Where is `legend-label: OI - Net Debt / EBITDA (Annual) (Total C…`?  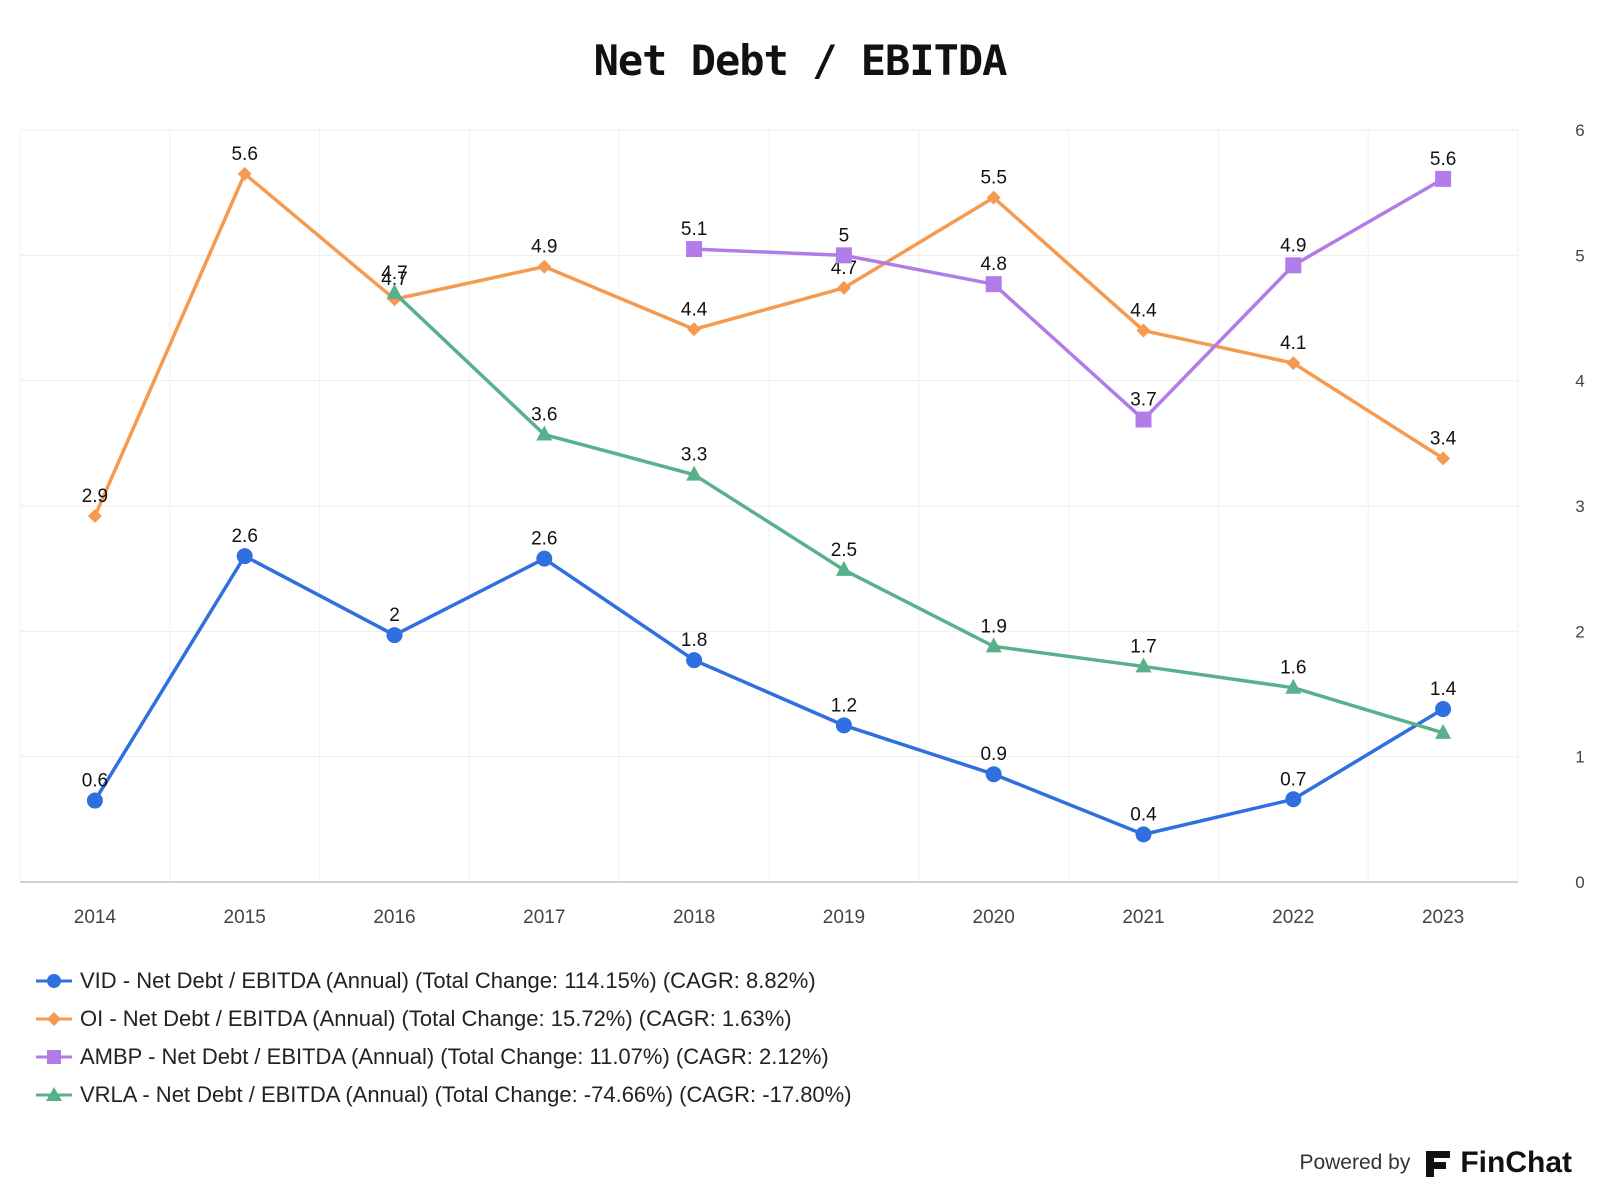 legend-label: OI - Net Debt / EBITDA (Annual) (Total C… is located at coordinates (436, 1018).